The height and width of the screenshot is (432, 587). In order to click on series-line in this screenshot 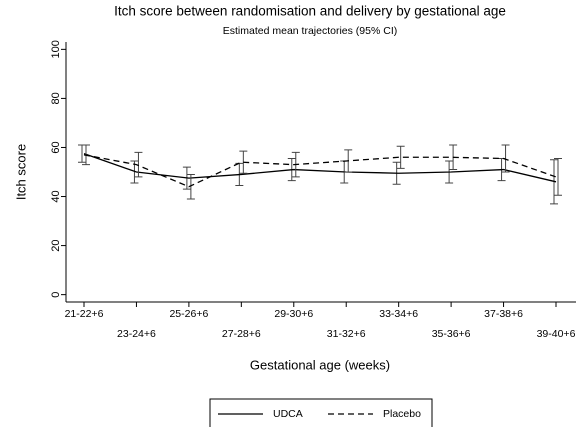, I will do `click(320, 171)`.